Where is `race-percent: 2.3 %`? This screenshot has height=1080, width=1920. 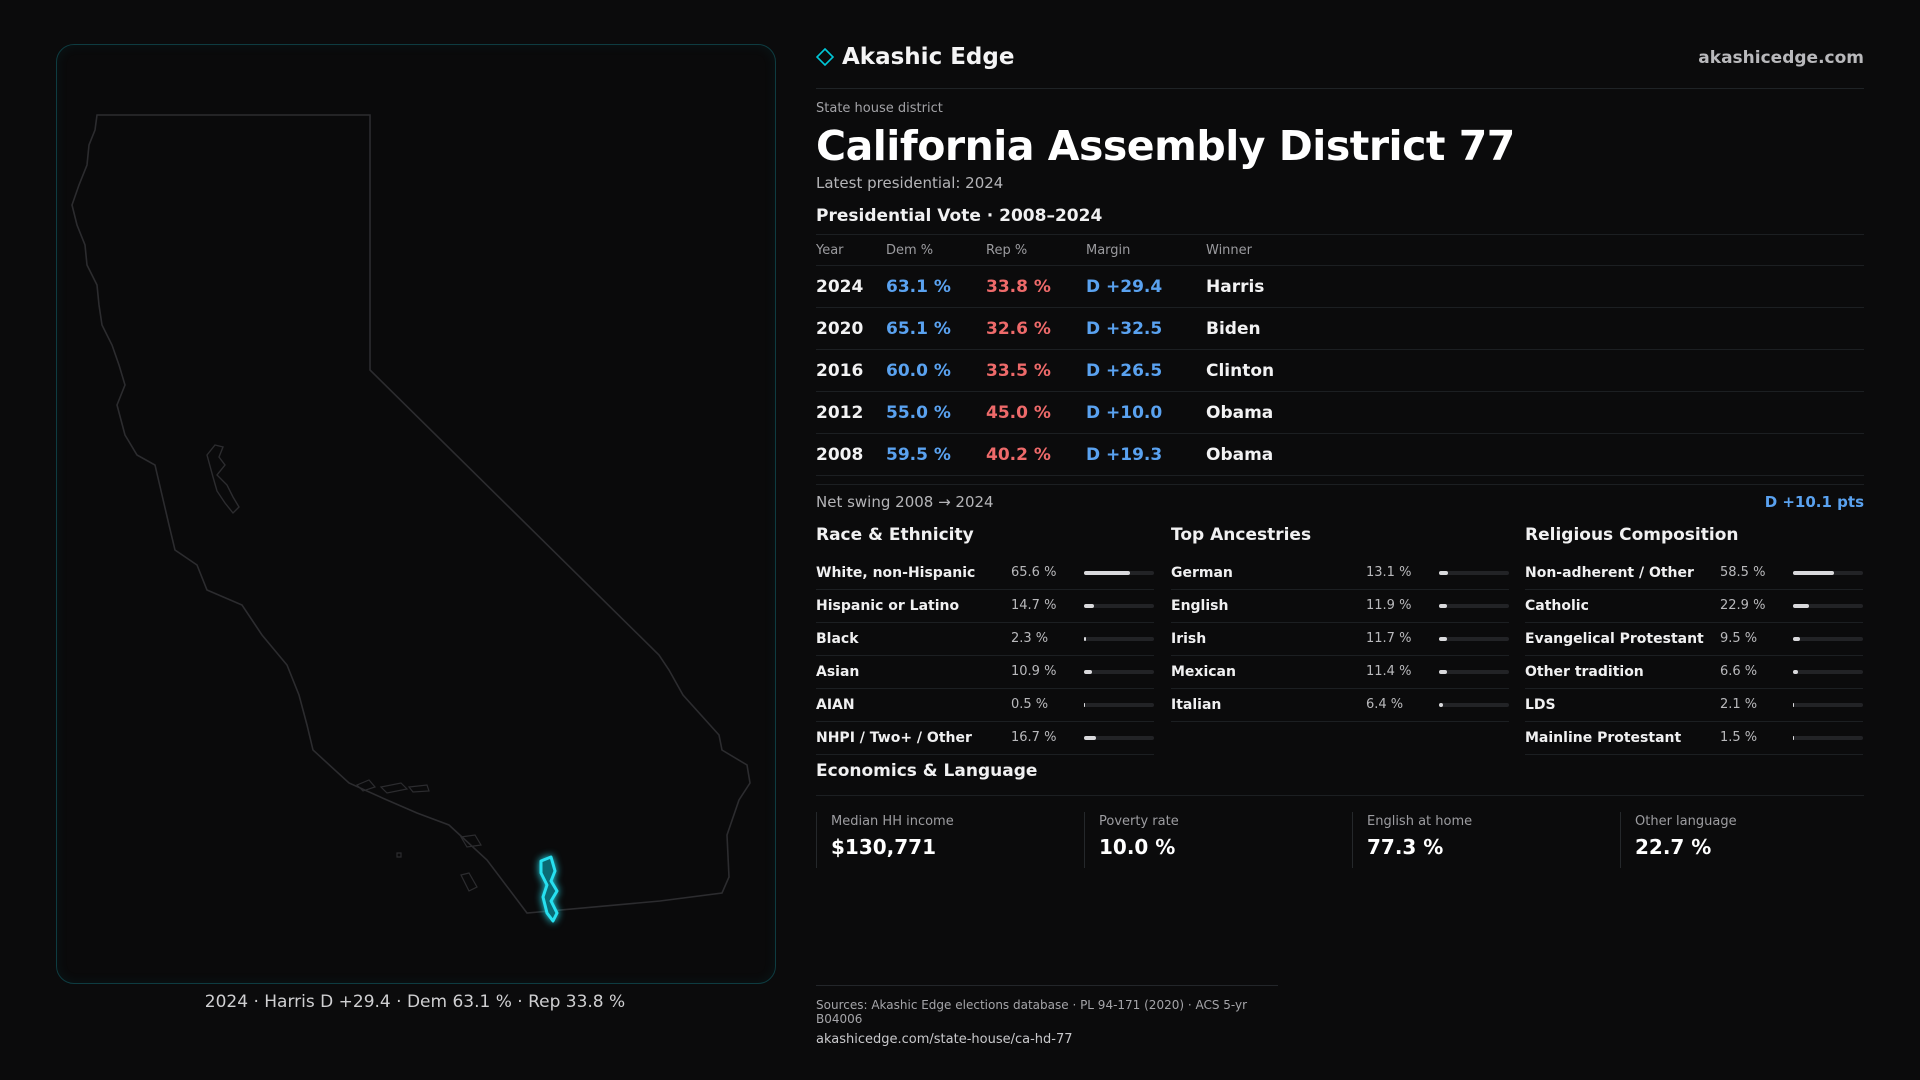 race-percent: 2.3 % is located at coordinates (1030, 638).